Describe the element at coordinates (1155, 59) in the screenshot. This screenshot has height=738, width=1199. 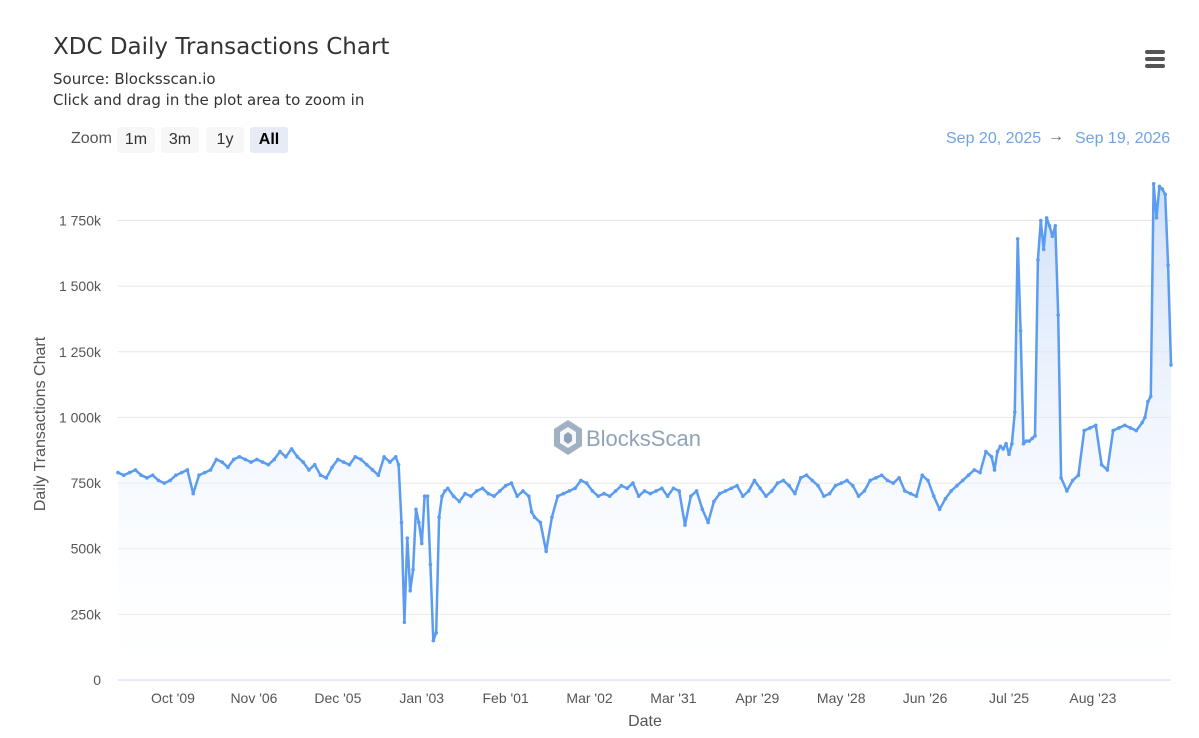
I see `hamburger-menu-icon` at that location.